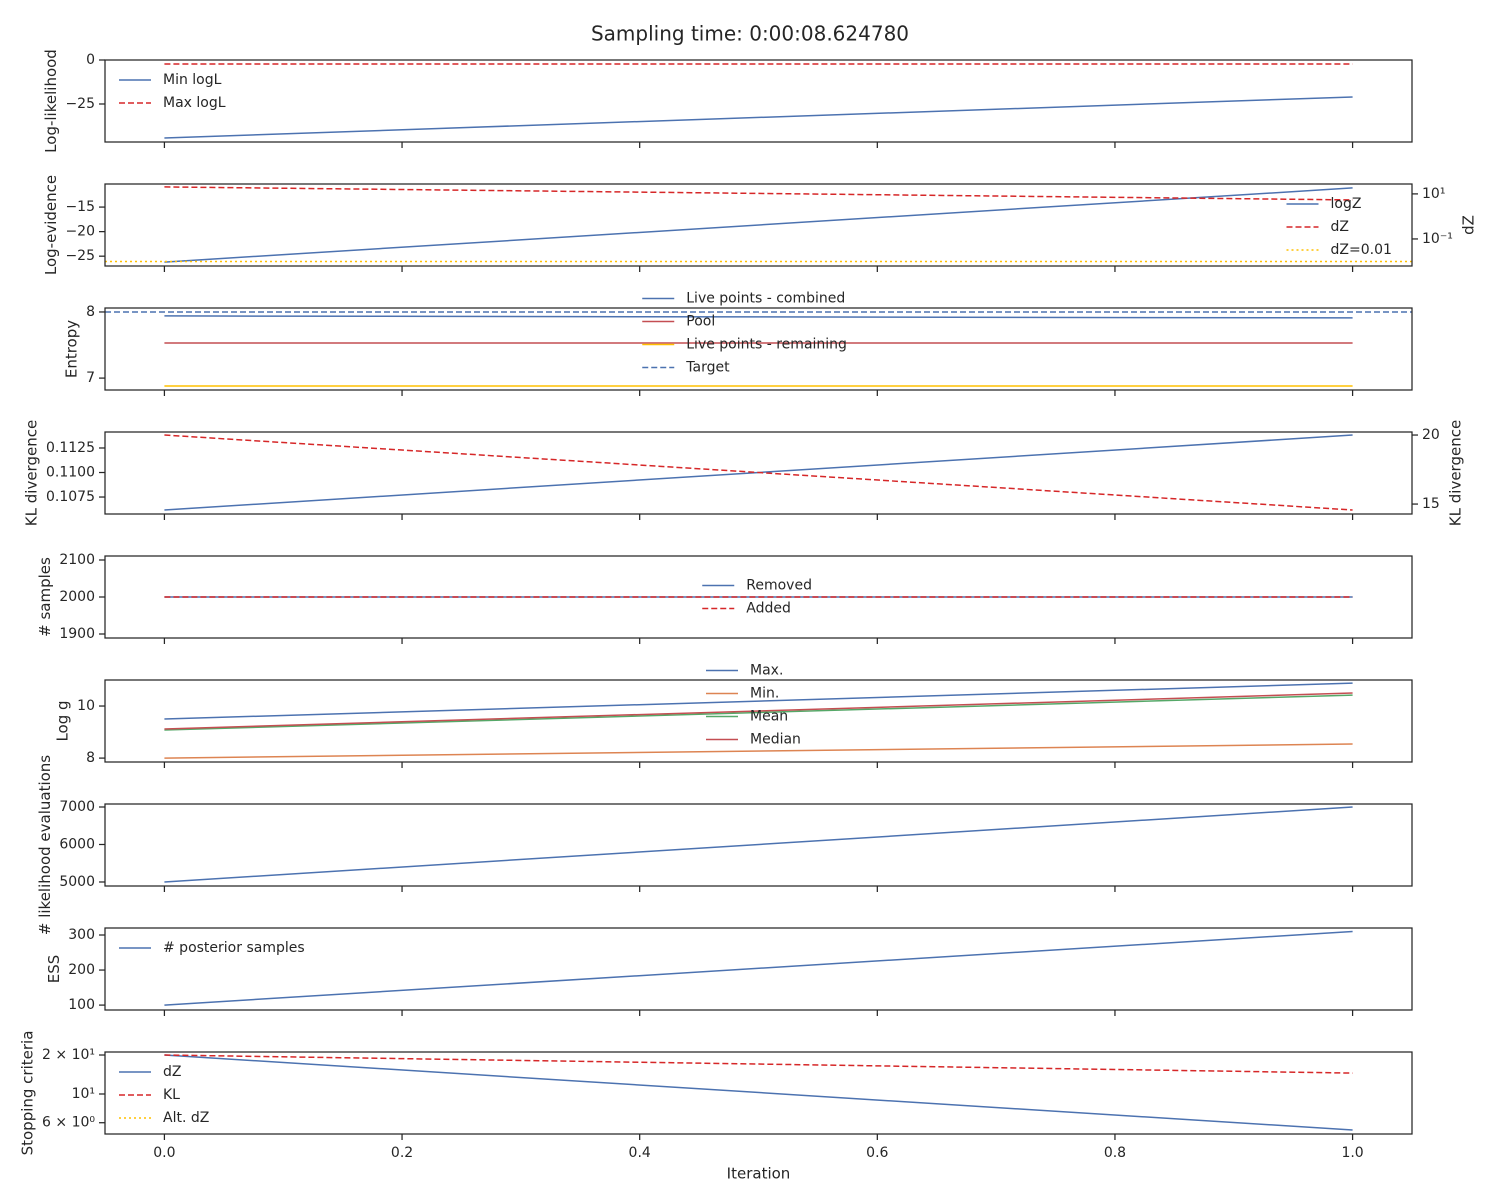 The image size is (1500, 1200). Describe the element at coordinates (80, 232) in the screenshot. I see `y-tick-label: −20` at that location.